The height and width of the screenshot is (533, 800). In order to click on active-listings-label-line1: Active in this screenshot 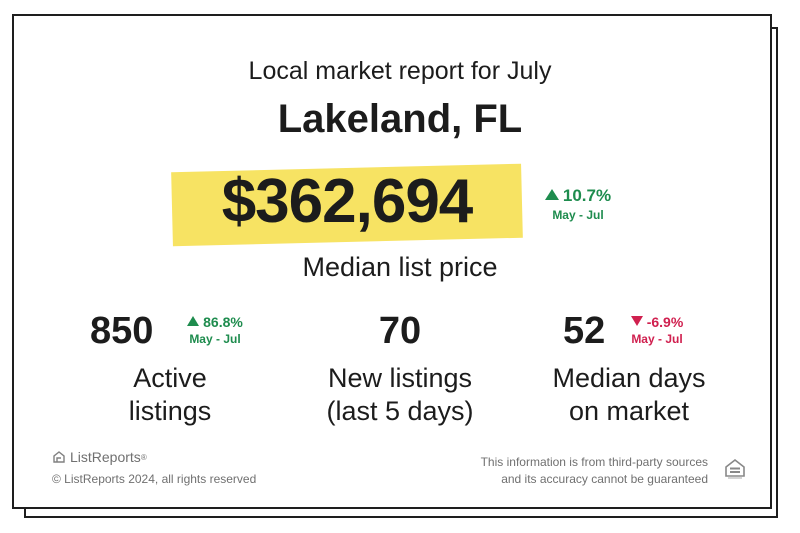, I will do `click(170, 378)`.